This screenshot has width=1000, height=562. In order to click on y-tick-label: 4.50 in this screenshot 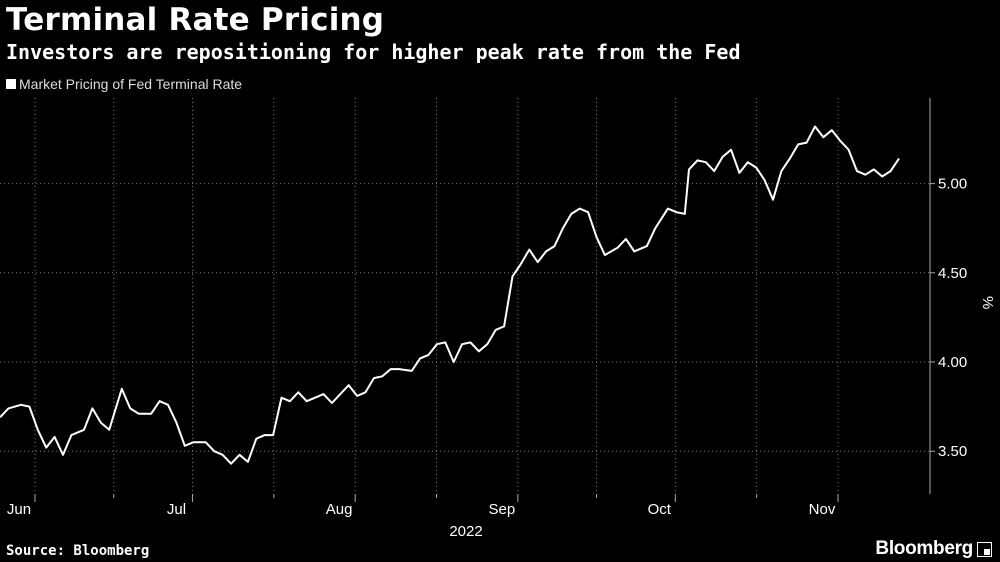, I will do `click(952, 273)`.